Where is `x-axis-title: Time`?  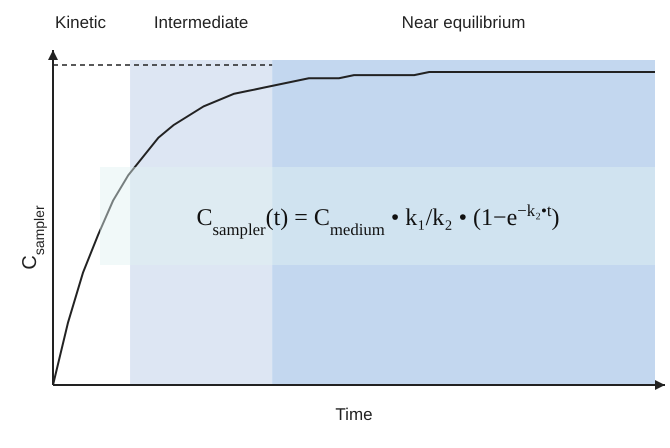
x-axis-title: Time is located at coordinates (354, 414).